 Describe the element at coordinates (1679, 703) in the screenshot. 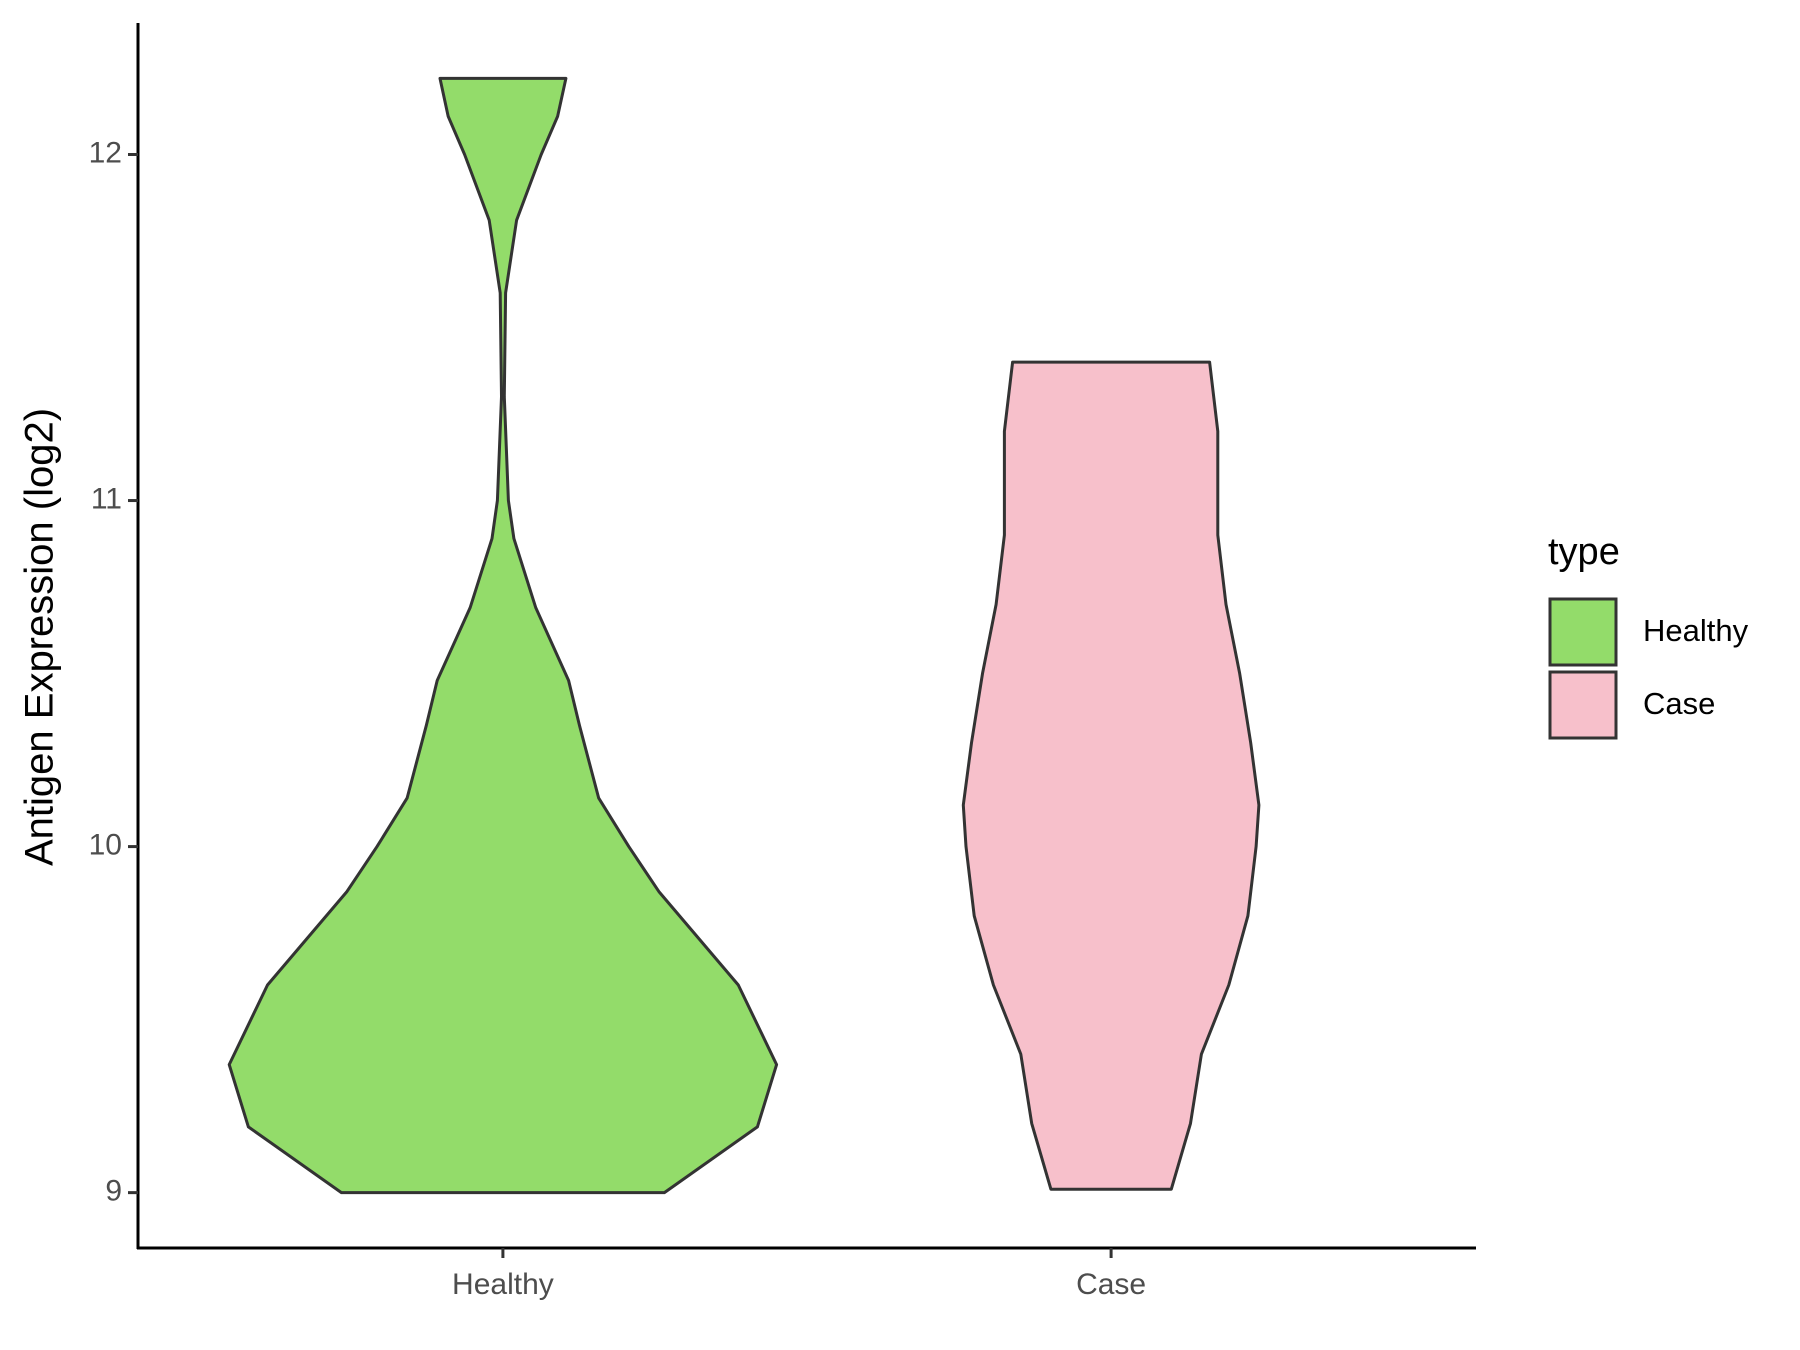

I see `legend-label: Case` at that location.